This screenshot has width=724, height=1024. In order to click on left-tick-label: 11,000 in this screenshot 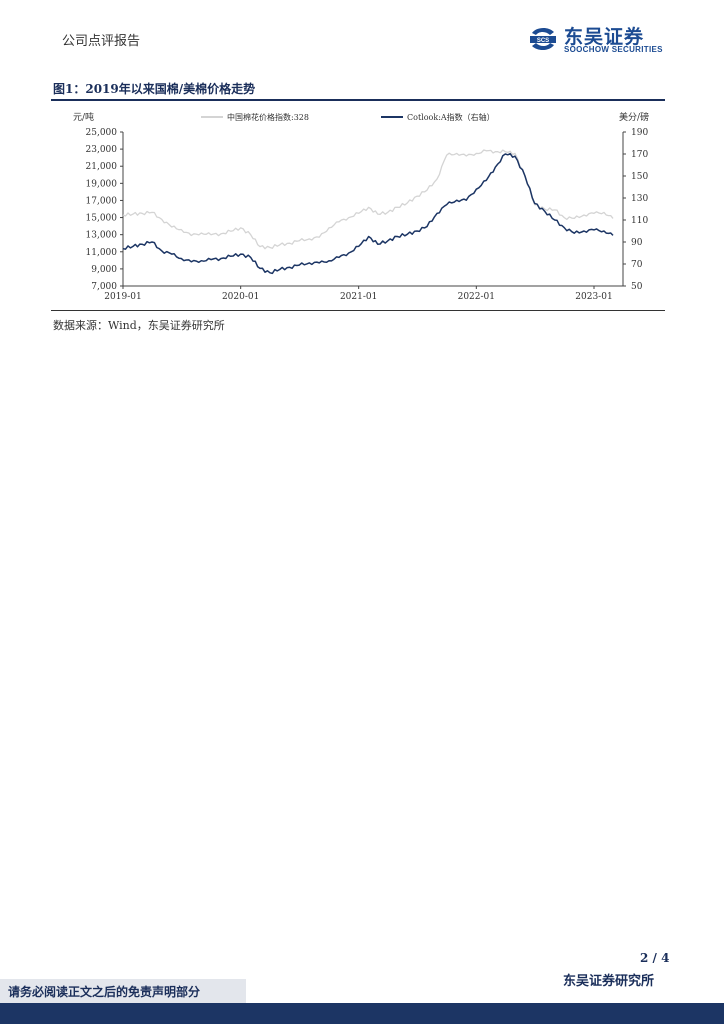, I will do `click(102, 253)`.